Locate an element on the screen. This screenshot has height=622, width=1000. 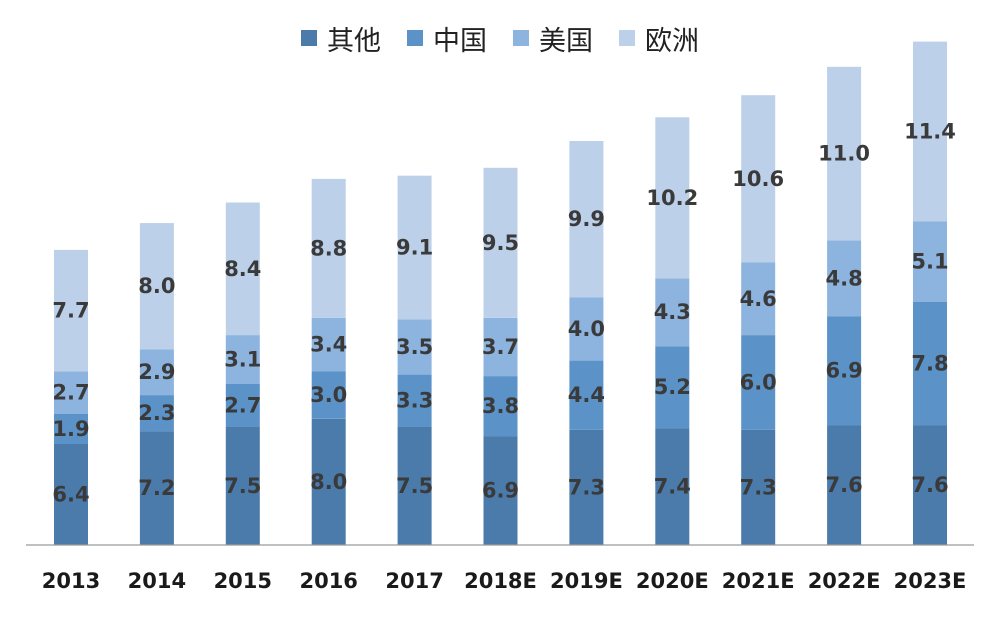
data-label: 9.9 is located at coordinates (586, 219).